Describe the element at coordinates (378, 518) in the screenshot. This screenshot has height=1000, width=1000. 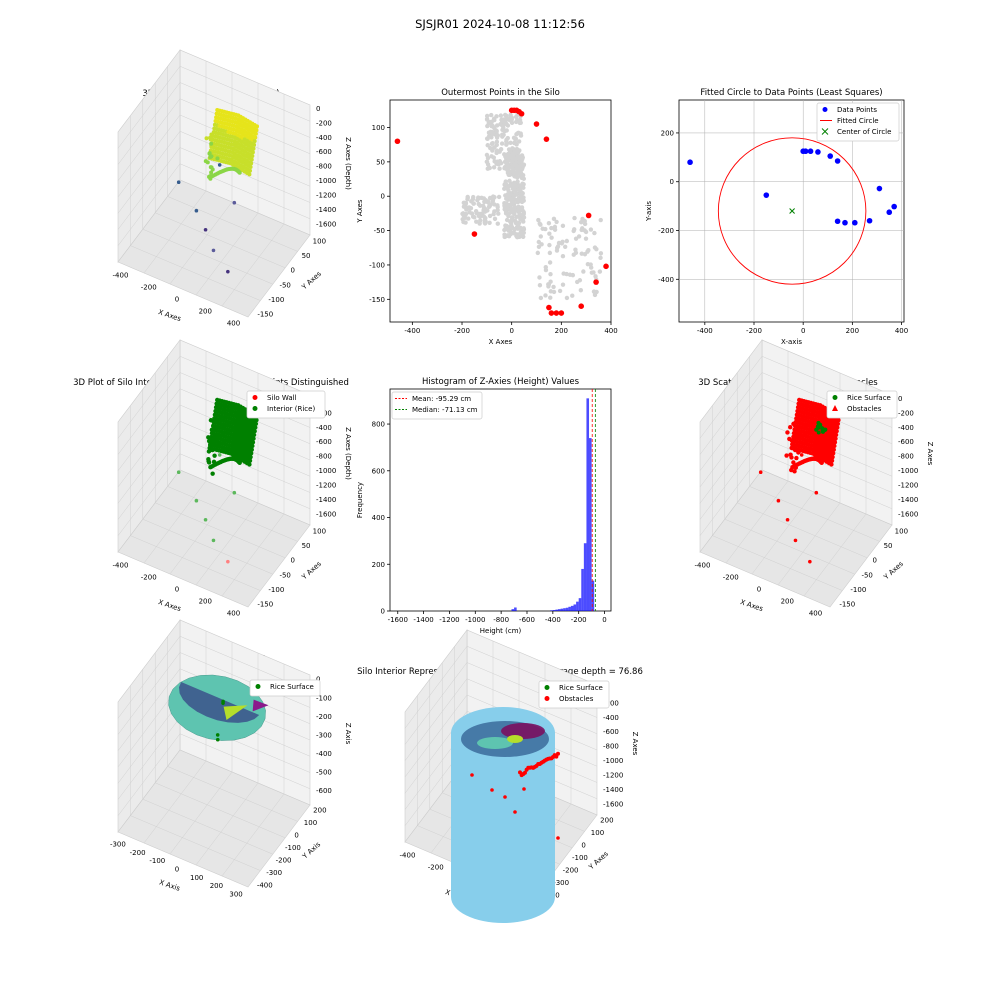
I see `y-tick-label: 400` at that location.